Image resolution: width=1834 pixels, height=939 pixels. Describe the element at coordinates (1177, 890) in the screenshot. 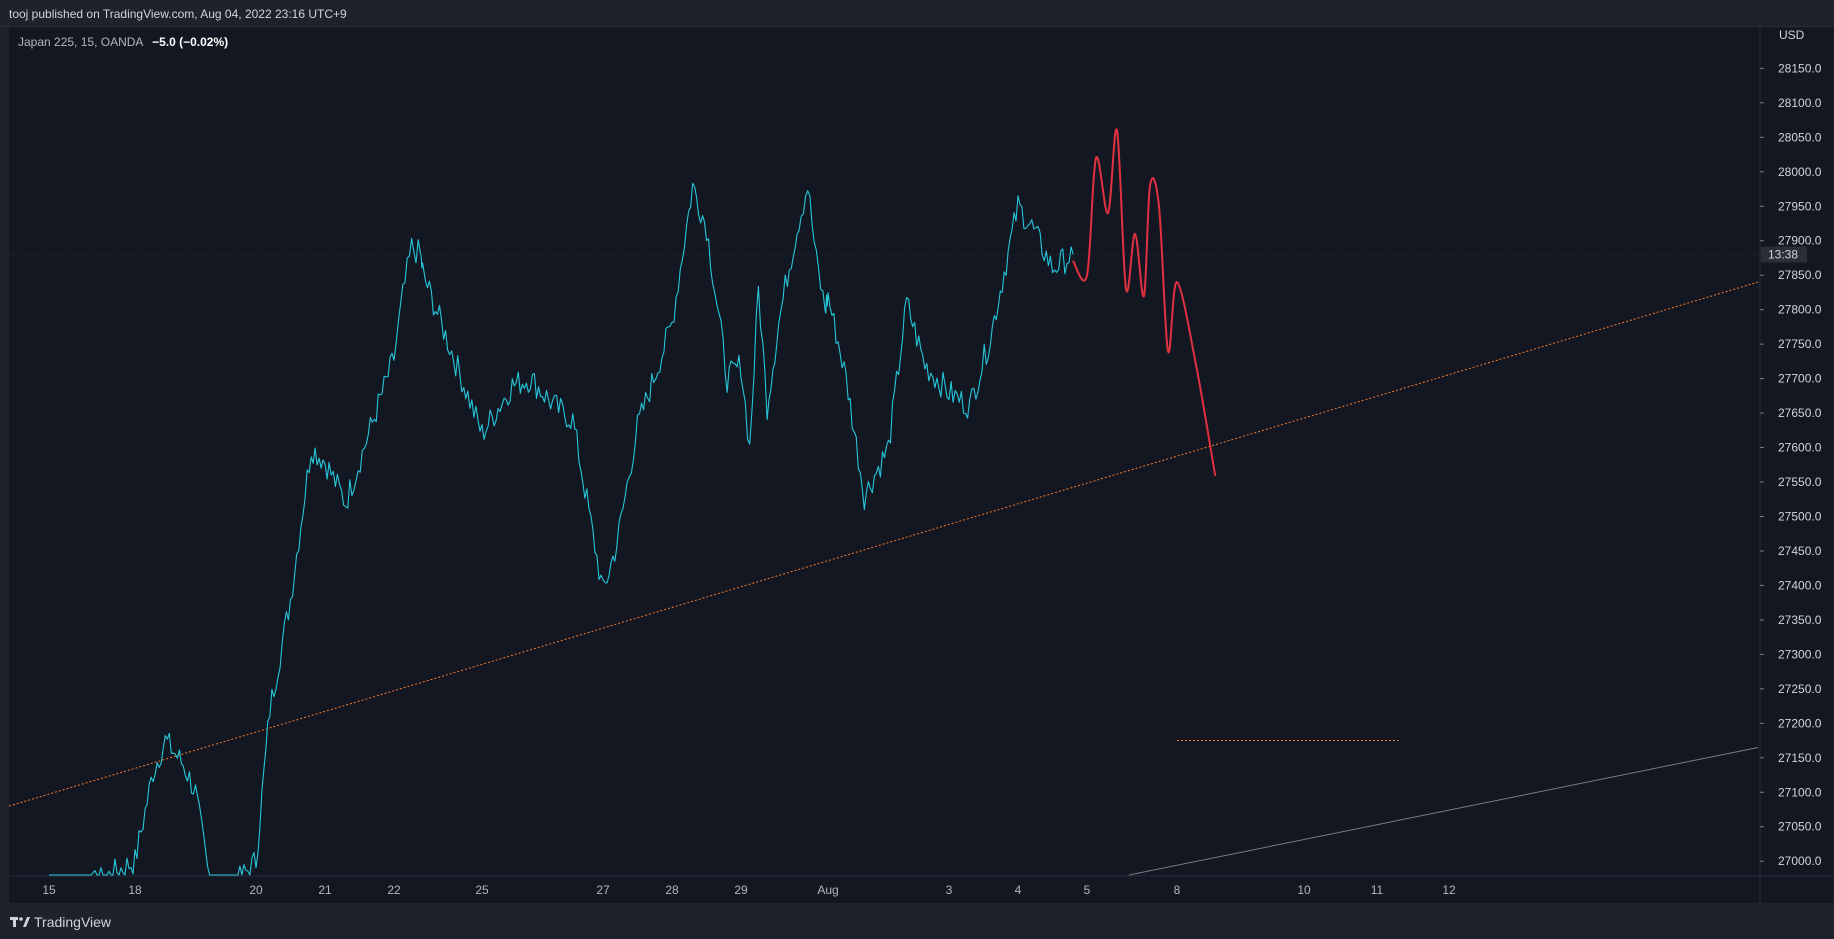

I see `x-tick-label: 8` at that location.